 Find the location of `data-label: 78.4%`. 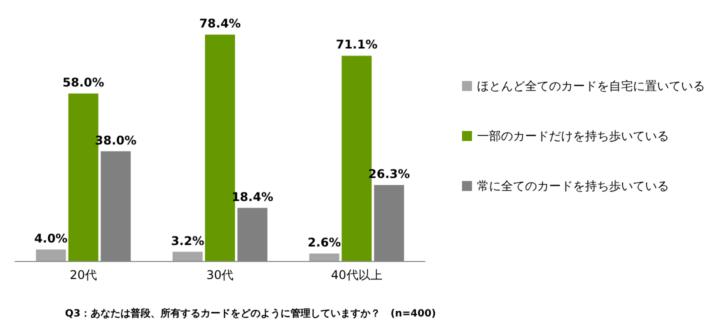

data-label: 78.4% is located at coordinates (220, 23).